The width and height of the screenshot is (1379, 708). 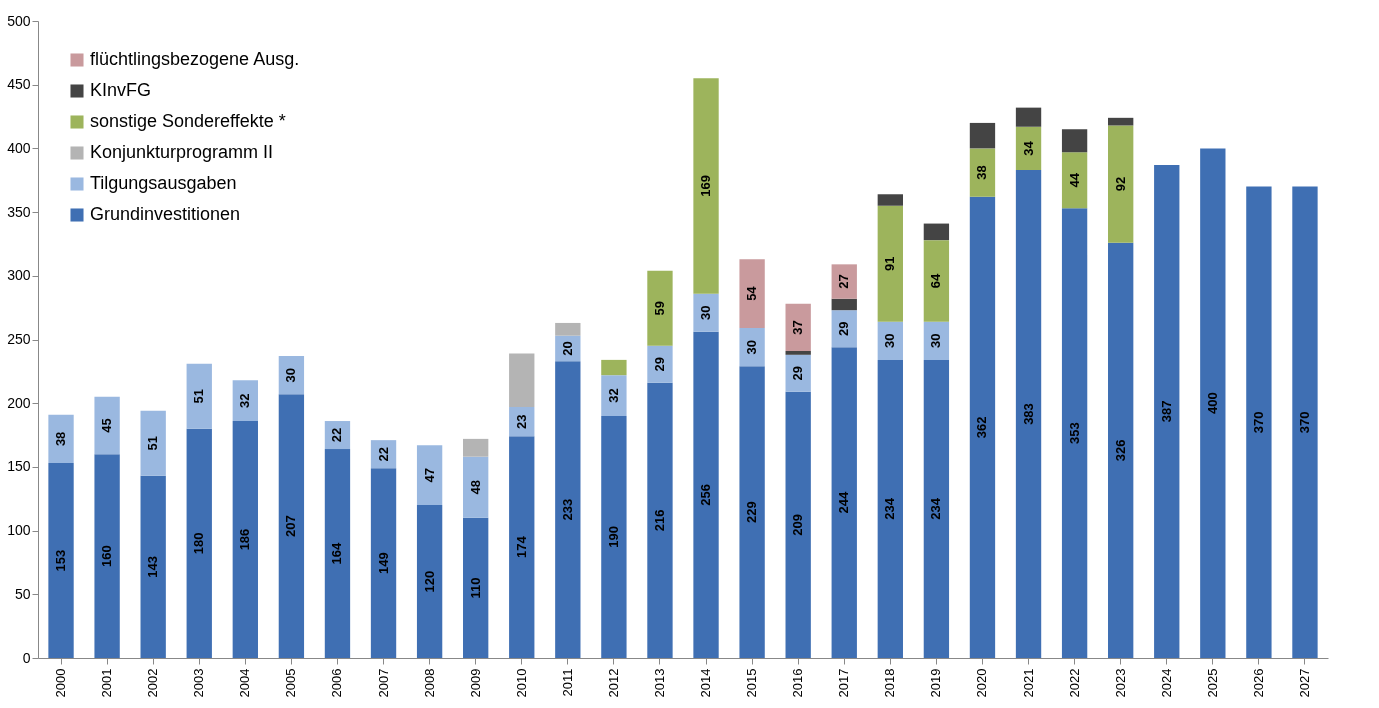 What do you see at coordinates (245, 683) in the screenshot?
I see `x-tick-label: 2004` at bounding box center [245, 683].